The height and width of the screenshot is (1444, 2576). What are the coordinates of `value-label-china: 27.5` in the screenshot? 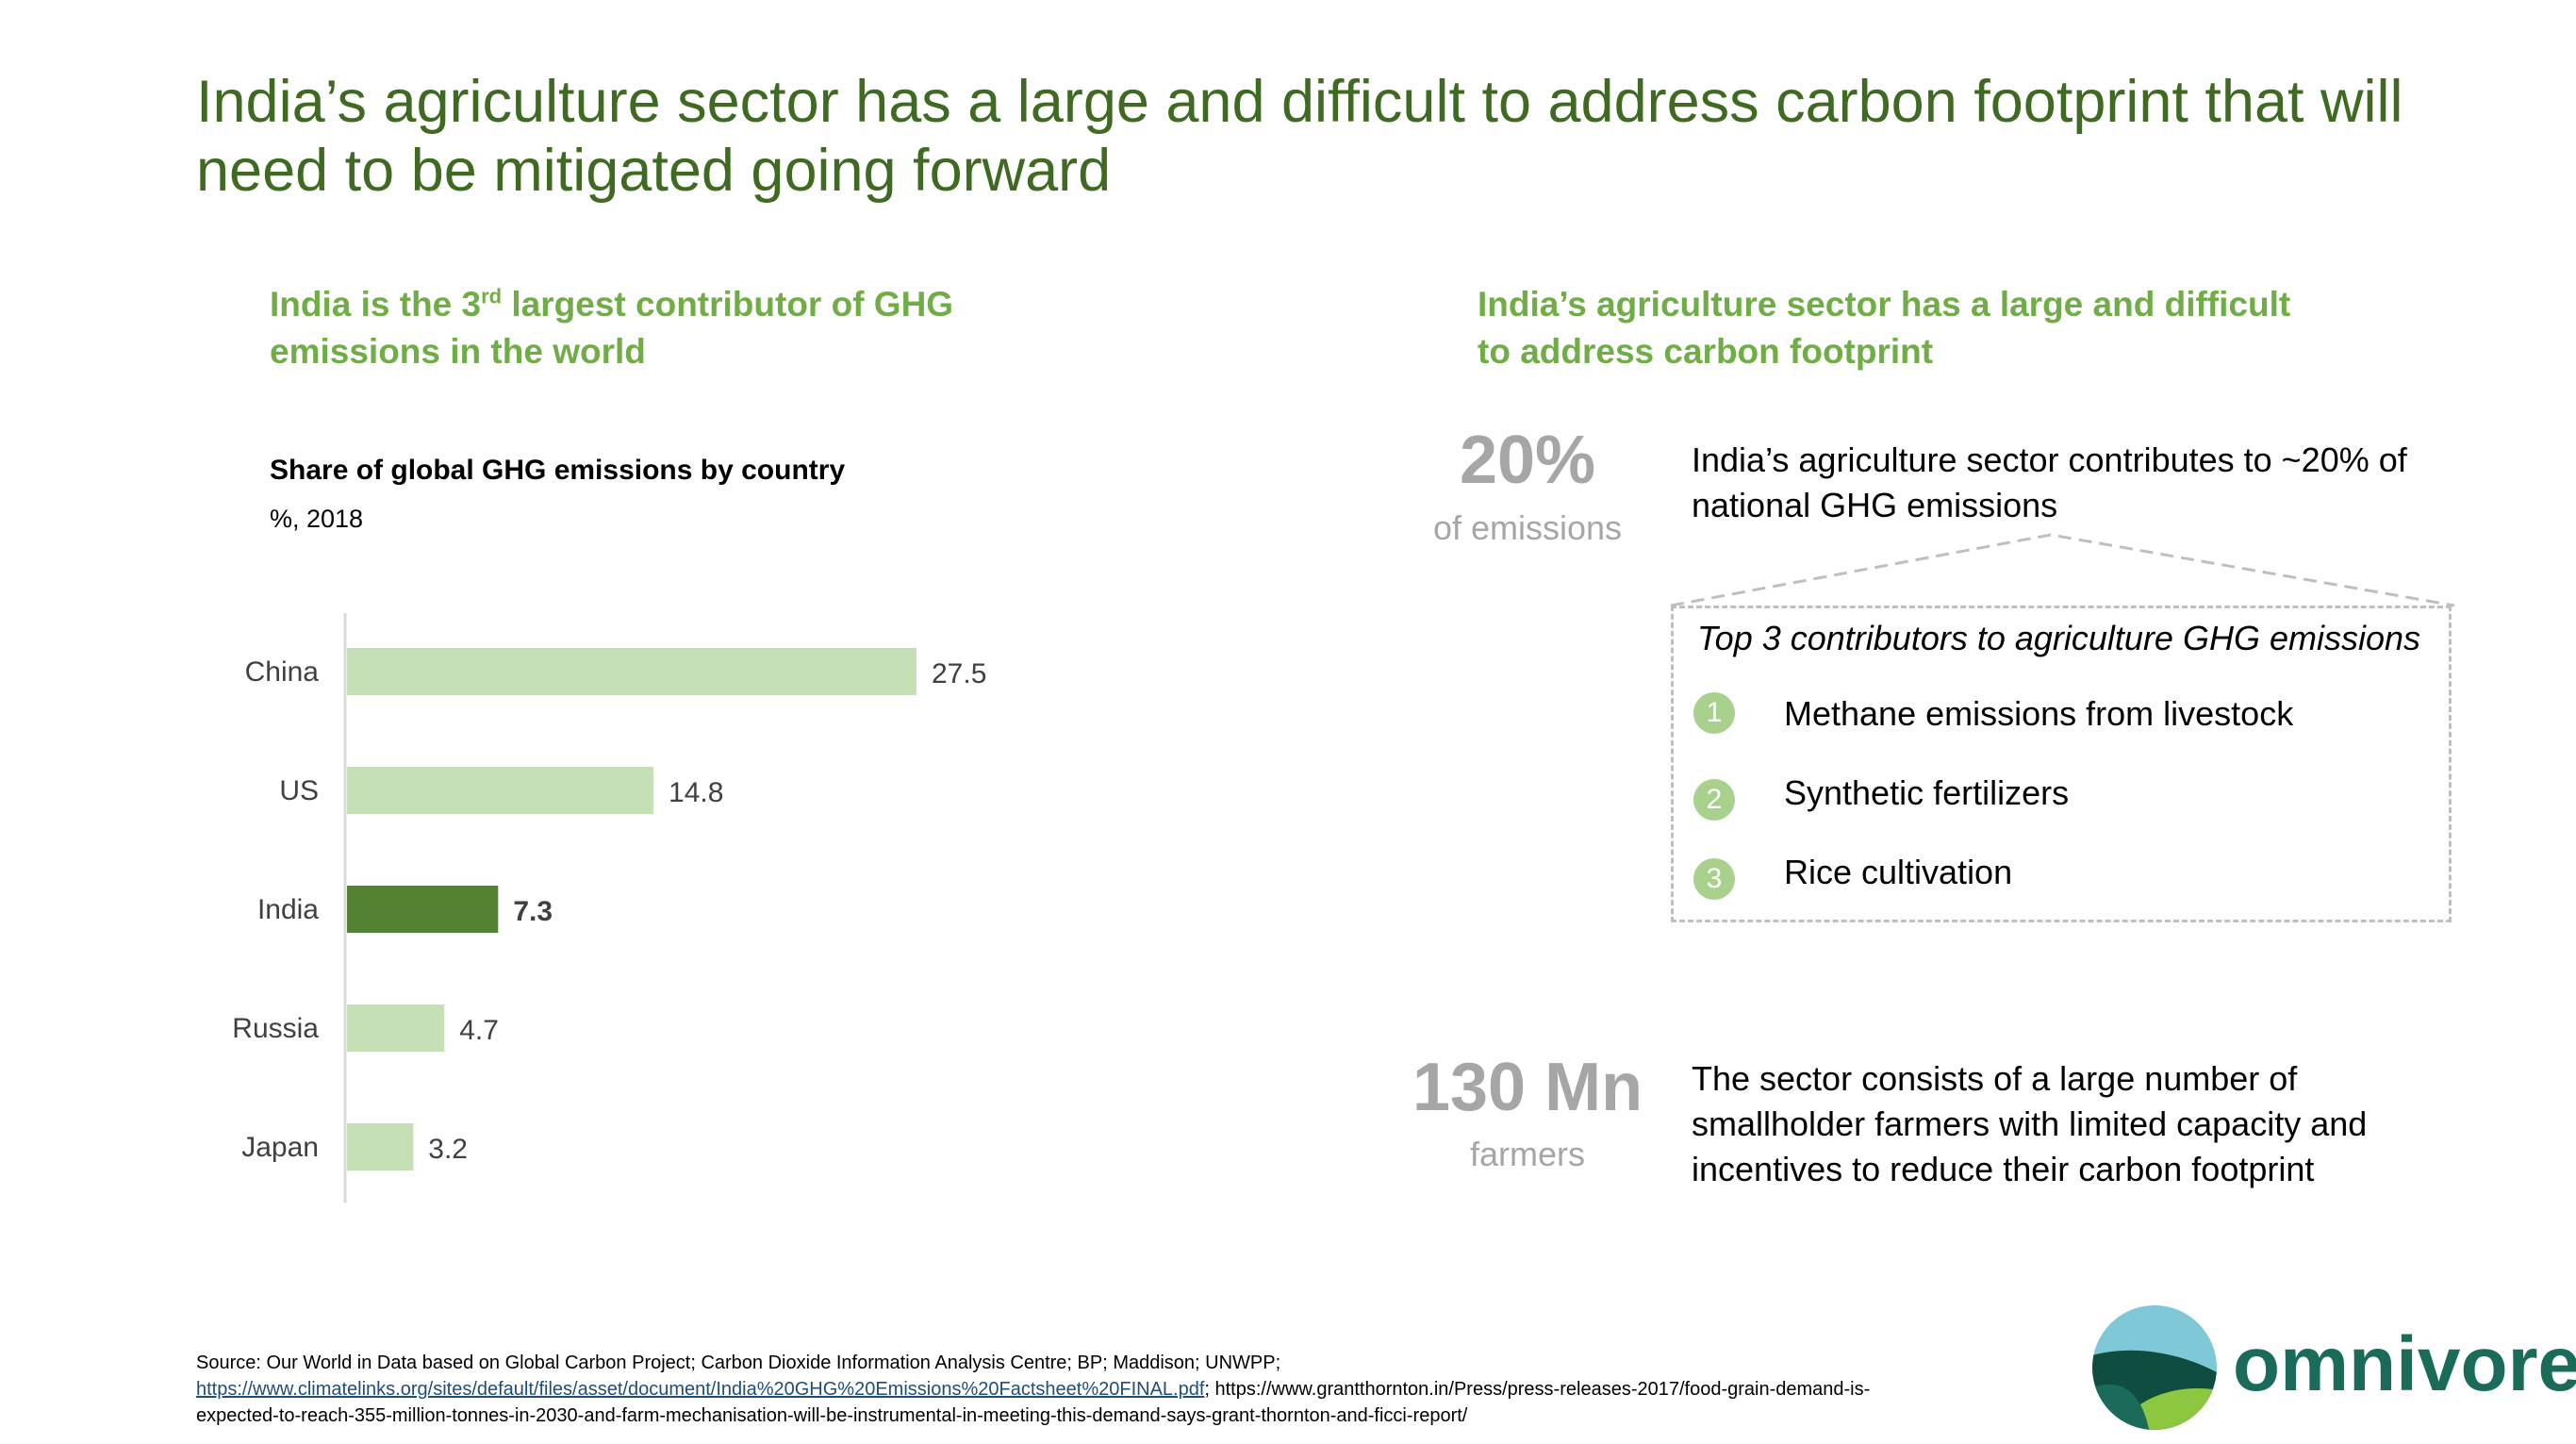 It's located at (959, 673).